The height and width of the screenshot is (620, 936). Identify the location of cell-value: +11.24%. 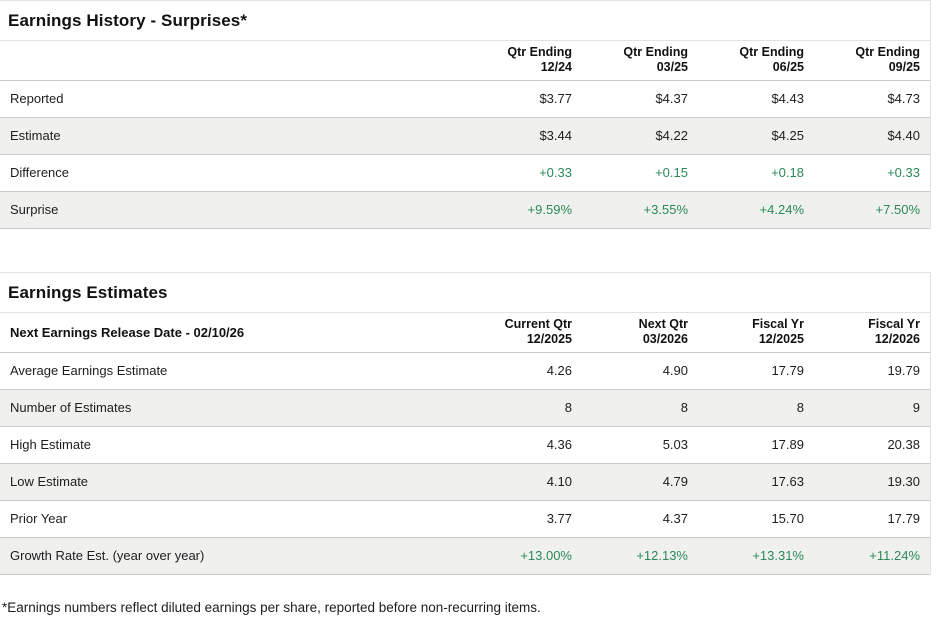
(872, 556).